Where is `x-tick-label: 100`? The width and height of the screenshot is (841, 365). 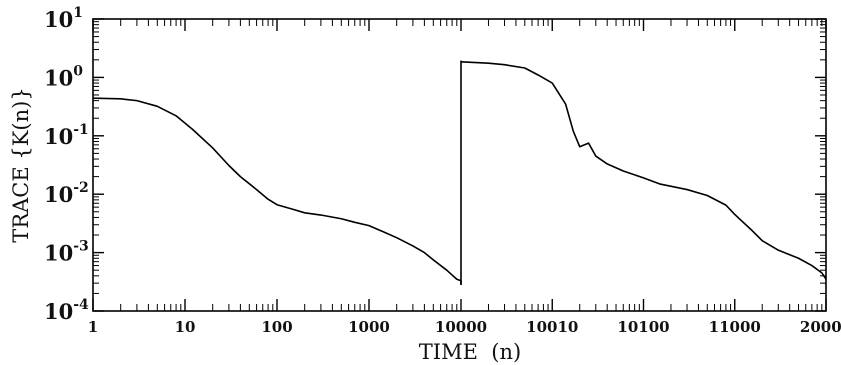
x-tick-label: 100 is located at coordinates (276, 327).